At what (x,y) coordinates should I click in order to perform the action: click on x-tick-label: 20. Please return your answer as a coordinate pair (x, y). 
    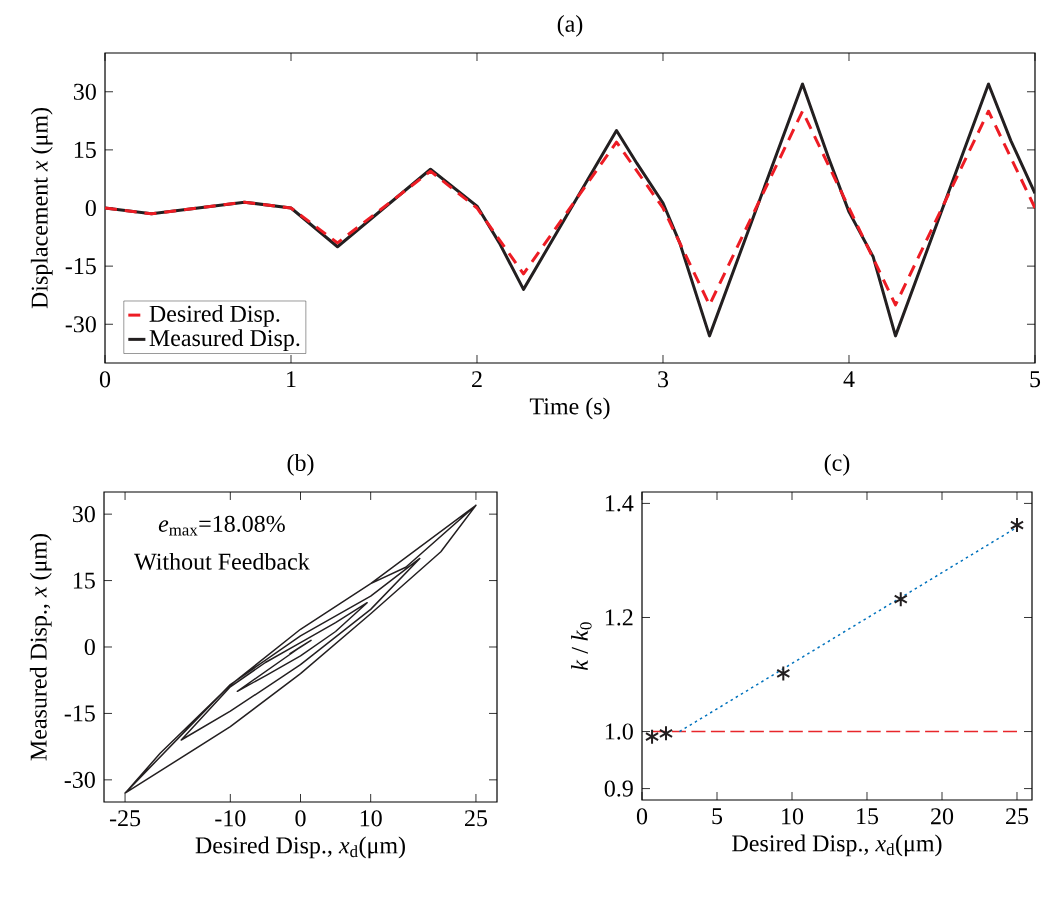
    Looking at the image, I should click on (942, 816).